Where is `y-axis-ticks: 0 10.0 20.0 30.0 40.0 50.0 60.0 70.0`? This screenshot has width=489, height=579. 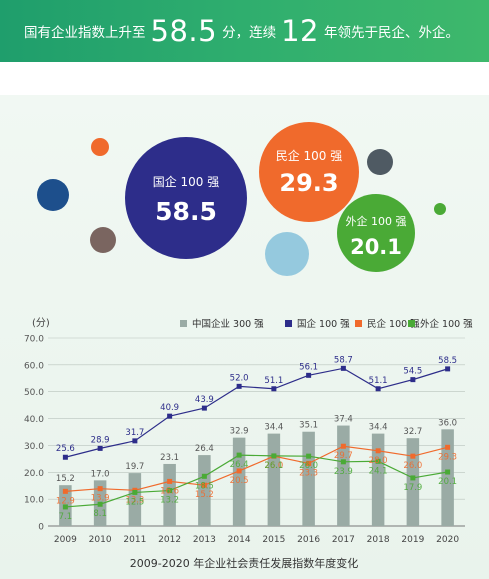 y-axis-ticks: 0 10.0 20.0 30.0 40.0 50.0 60.0 70.0 is located at coordinates (34, 434).